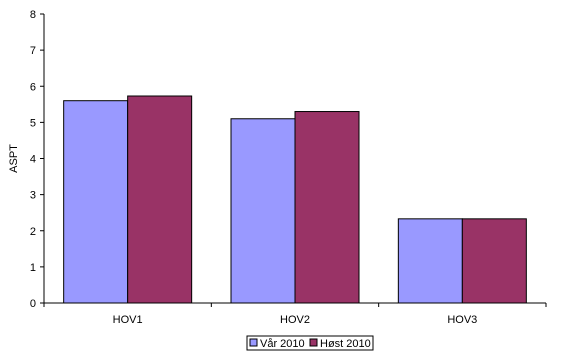  I want to click on y-tick-label: 6, so click(33, 87).